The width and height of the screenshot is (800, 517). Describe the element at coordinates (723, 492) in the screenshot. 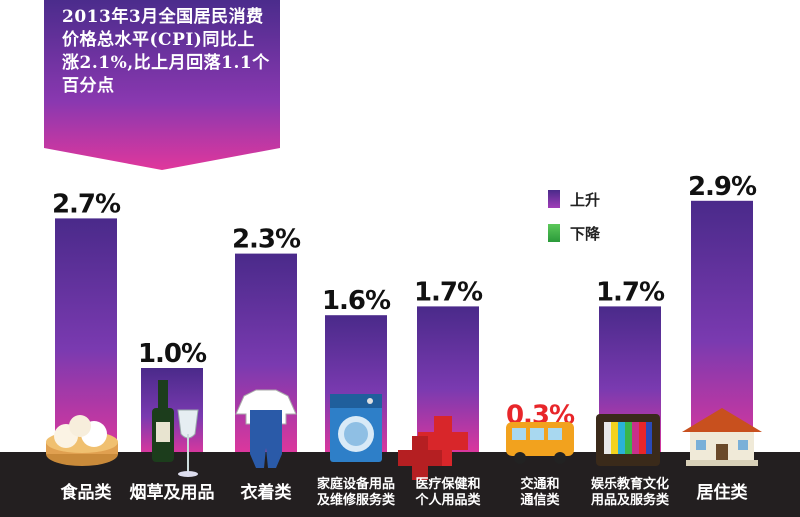

I see `category-label-8: 居住类` at that location.